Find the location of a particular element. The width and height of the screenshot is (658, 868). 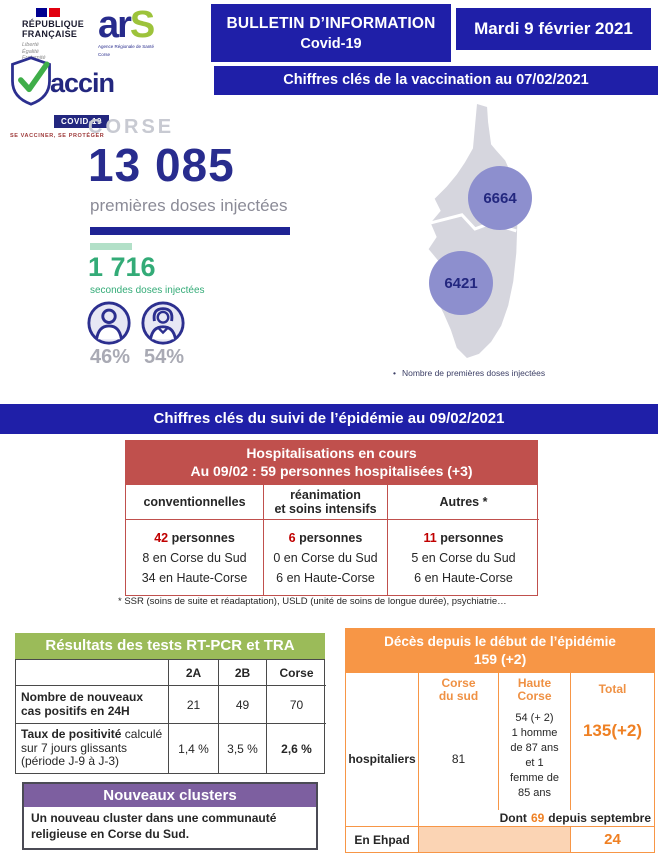

badge-tagline: SE VACCINER, SE PROTÉGER is located at coordinates (57, 136).